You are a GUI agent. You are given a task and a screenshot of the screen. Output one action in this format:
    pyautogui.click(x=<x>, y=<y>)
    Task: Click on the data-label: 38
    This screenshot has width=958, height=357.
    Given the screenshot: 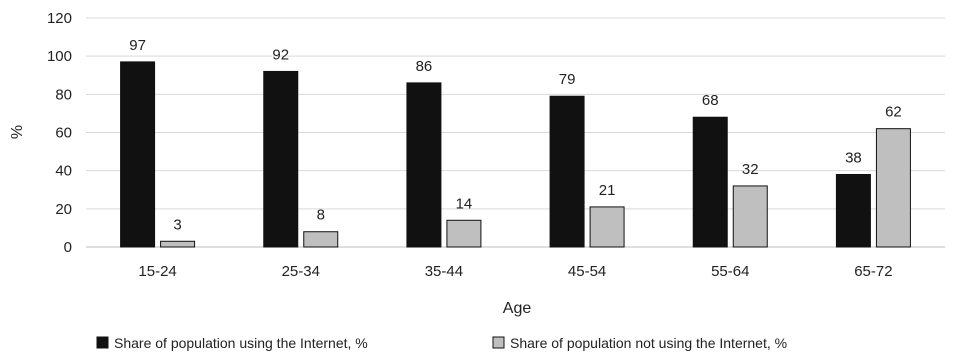 What is the action you would take?
    pyautogui.click(x=853, y=157)
    